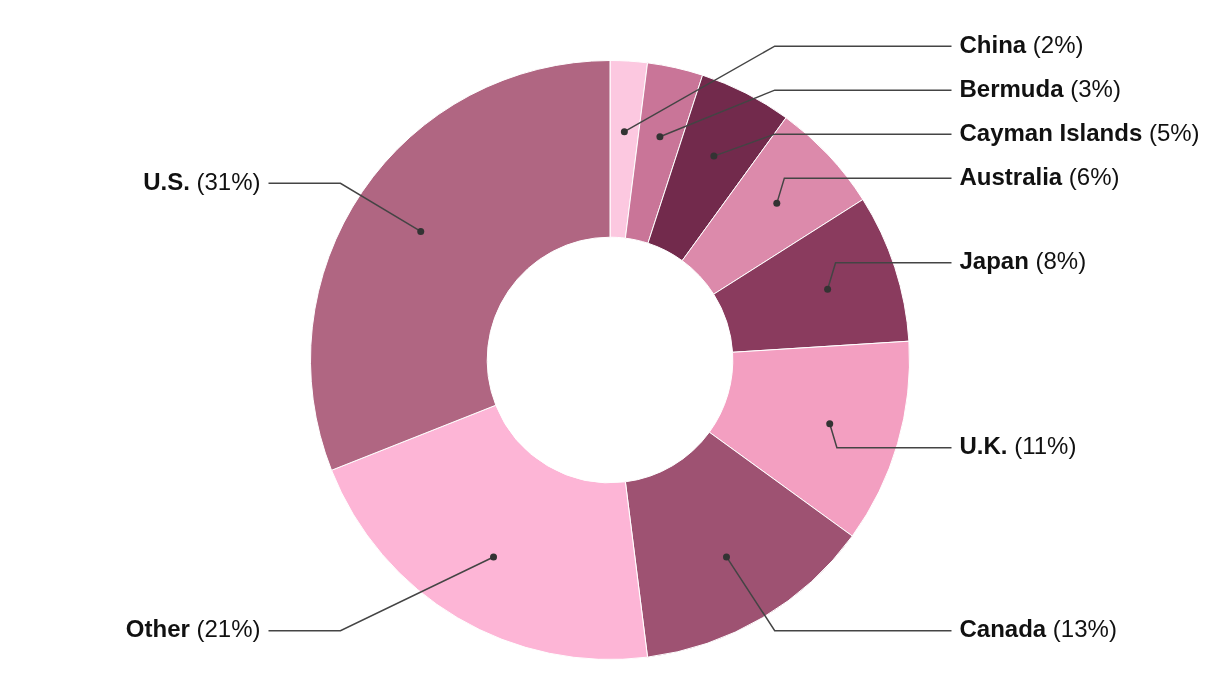 The height and width of the screenshot is (700, 1220). What do you see at coordinates (228, 629) in the screenshot?
I see `data-label: (21%)` at bounding box center [228, 629].